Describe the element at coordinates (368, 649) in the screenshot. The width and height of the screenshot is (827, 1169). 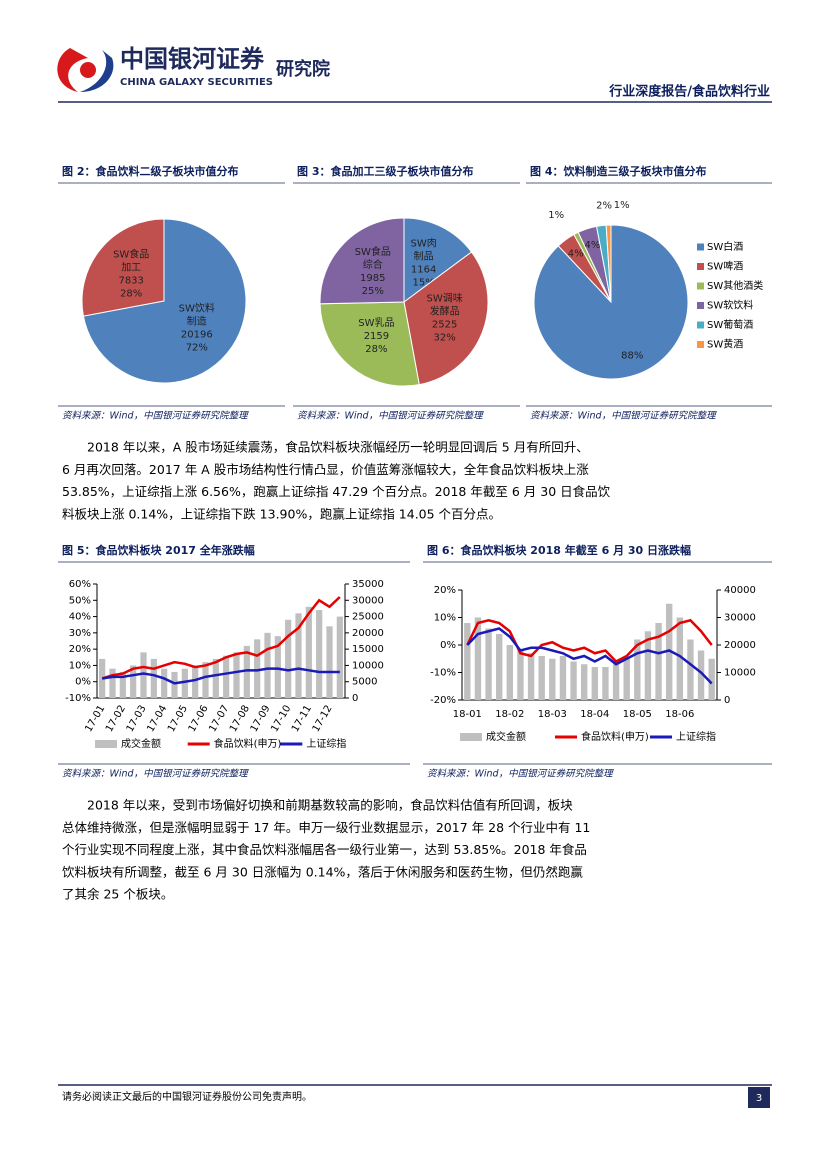
I see `y2-tick-label: 15000` at that location.